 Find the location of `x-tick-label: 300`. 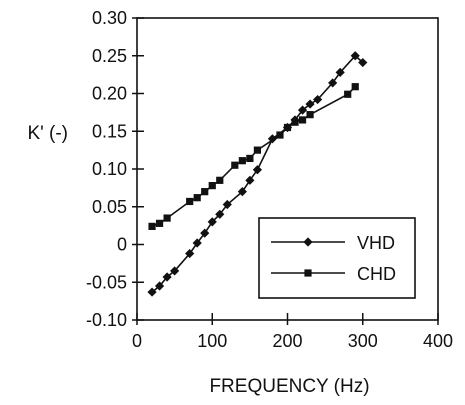

x-tick-label: 300 is located at coordinates (363, 341).